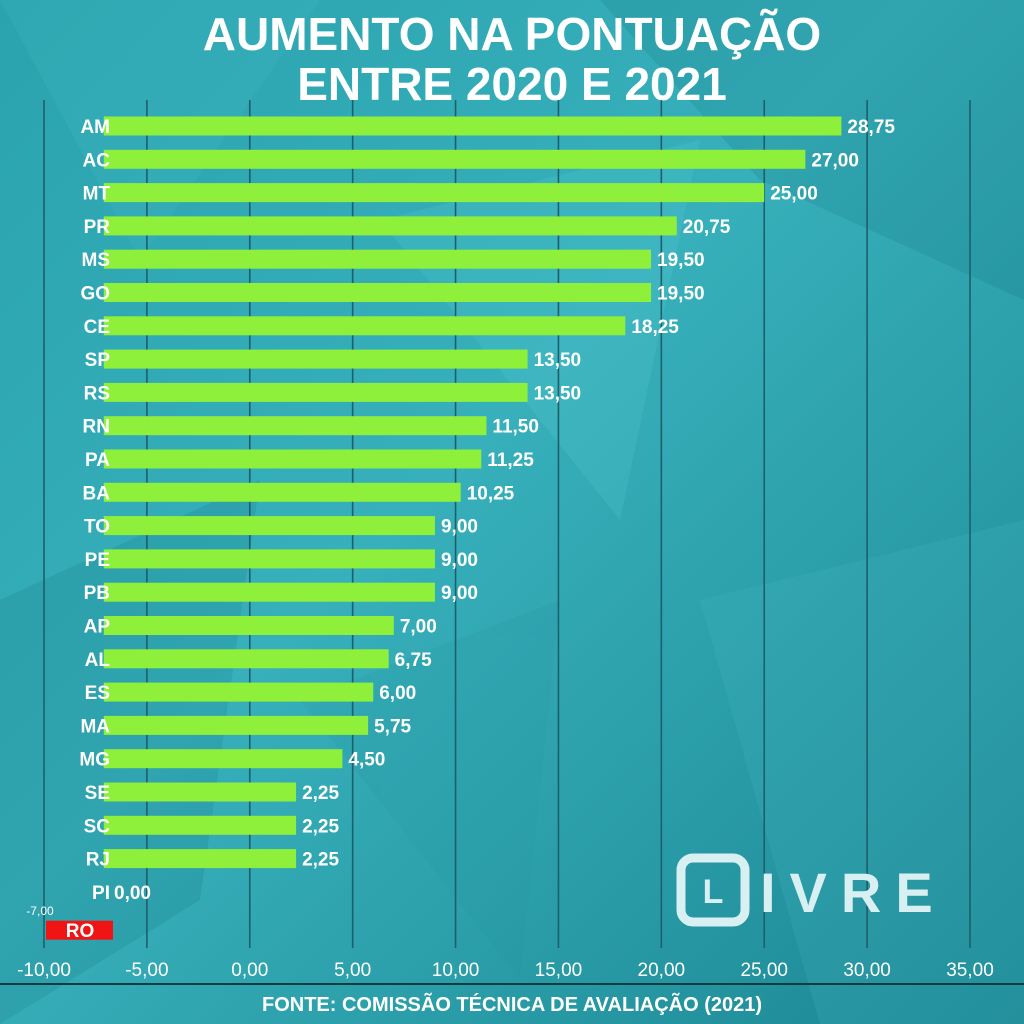  What do you see at coordinates (558, 360) in the screenshot?
I see `value-label-sp: 13,50` at bounding box center [558, 360].